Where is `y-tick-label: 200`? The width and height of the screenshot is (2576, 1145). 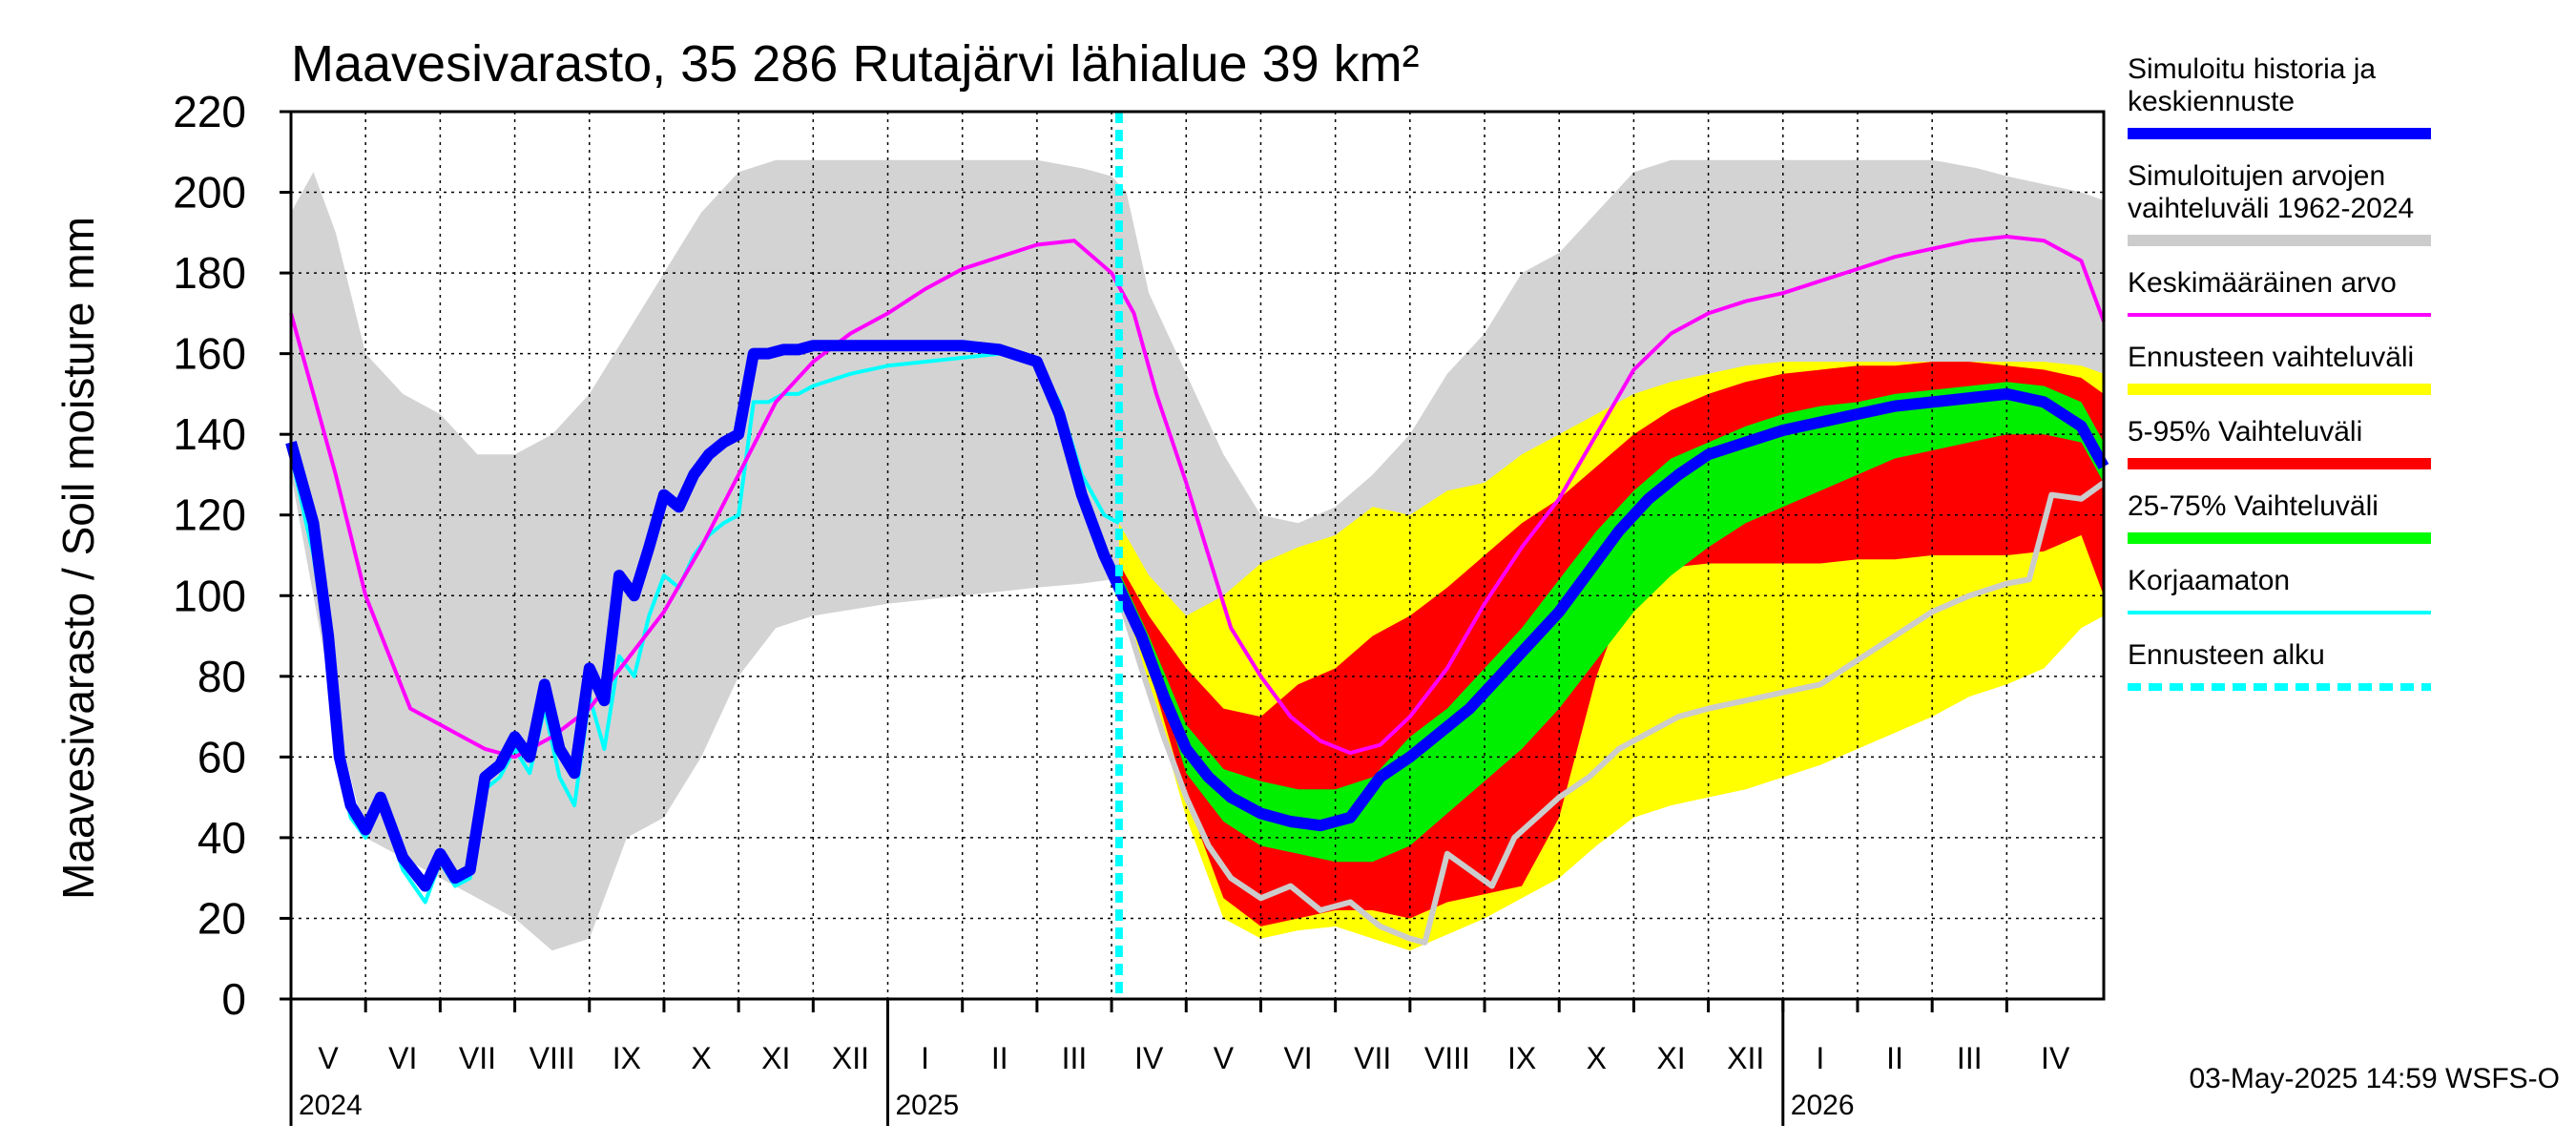 y-tick-label: 200 is located at coordinates (209, 193).